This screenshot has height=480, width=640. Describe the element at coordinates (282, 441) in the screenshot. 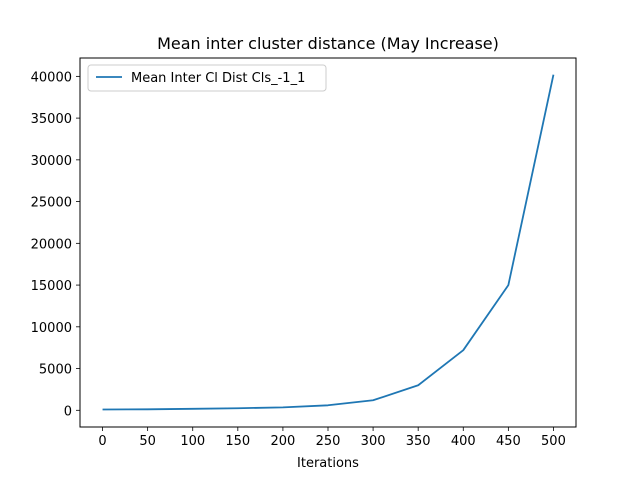

I see `x-tick-label: 200` at that location.